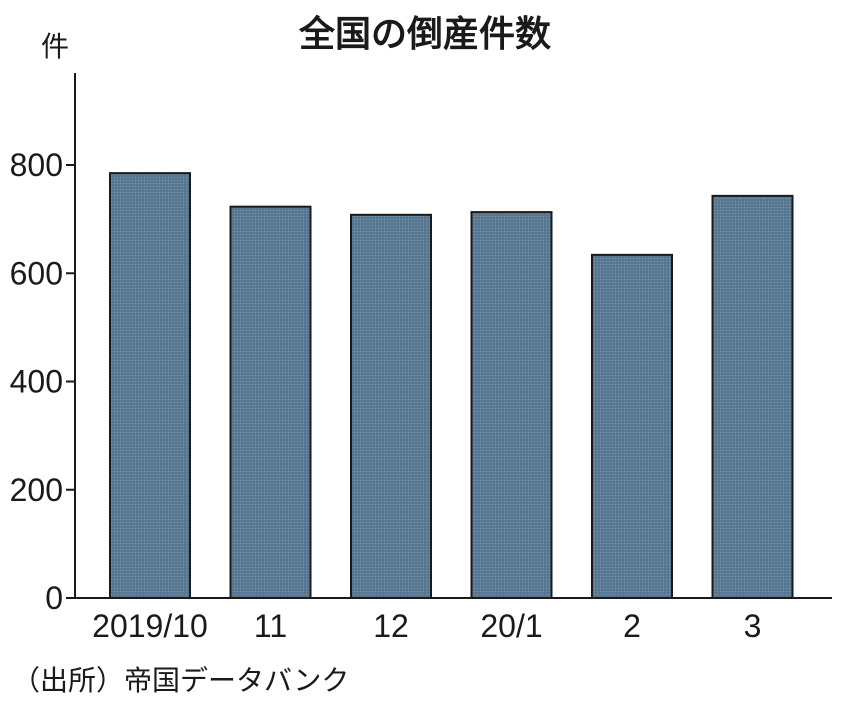 The image size is (851, 711). What do you see at coordinates (150, 626) in the screenshot?
I see `x-tick-label: 2019/10` at bounding box center [150, 626].